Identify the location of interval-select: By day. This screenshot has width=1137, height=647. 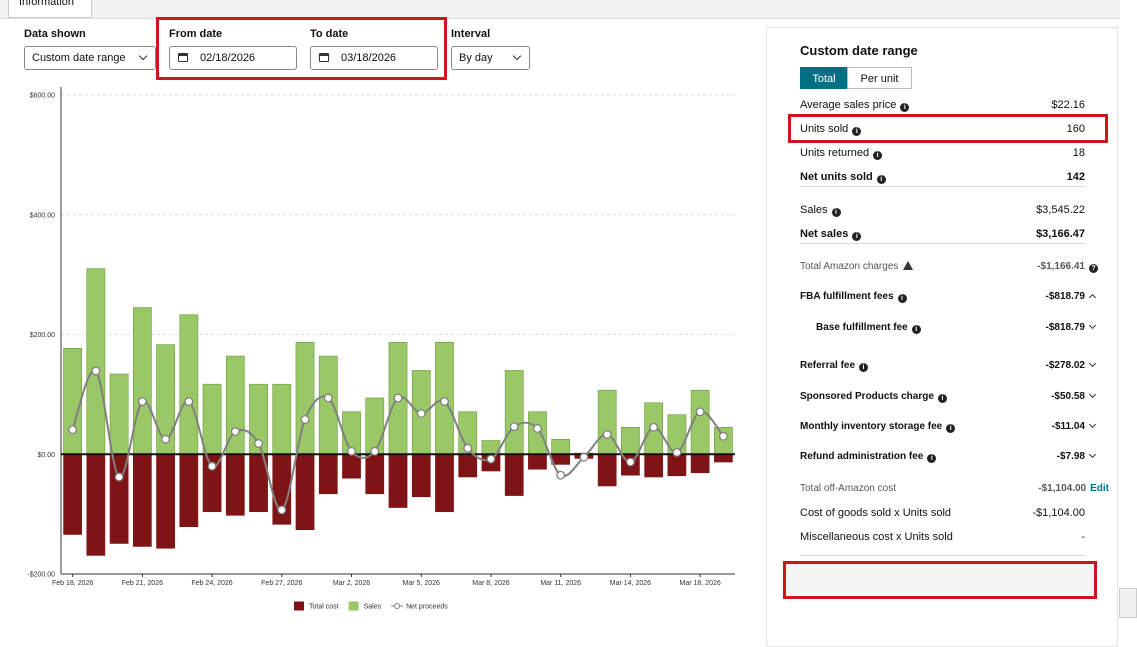
(490, 58).